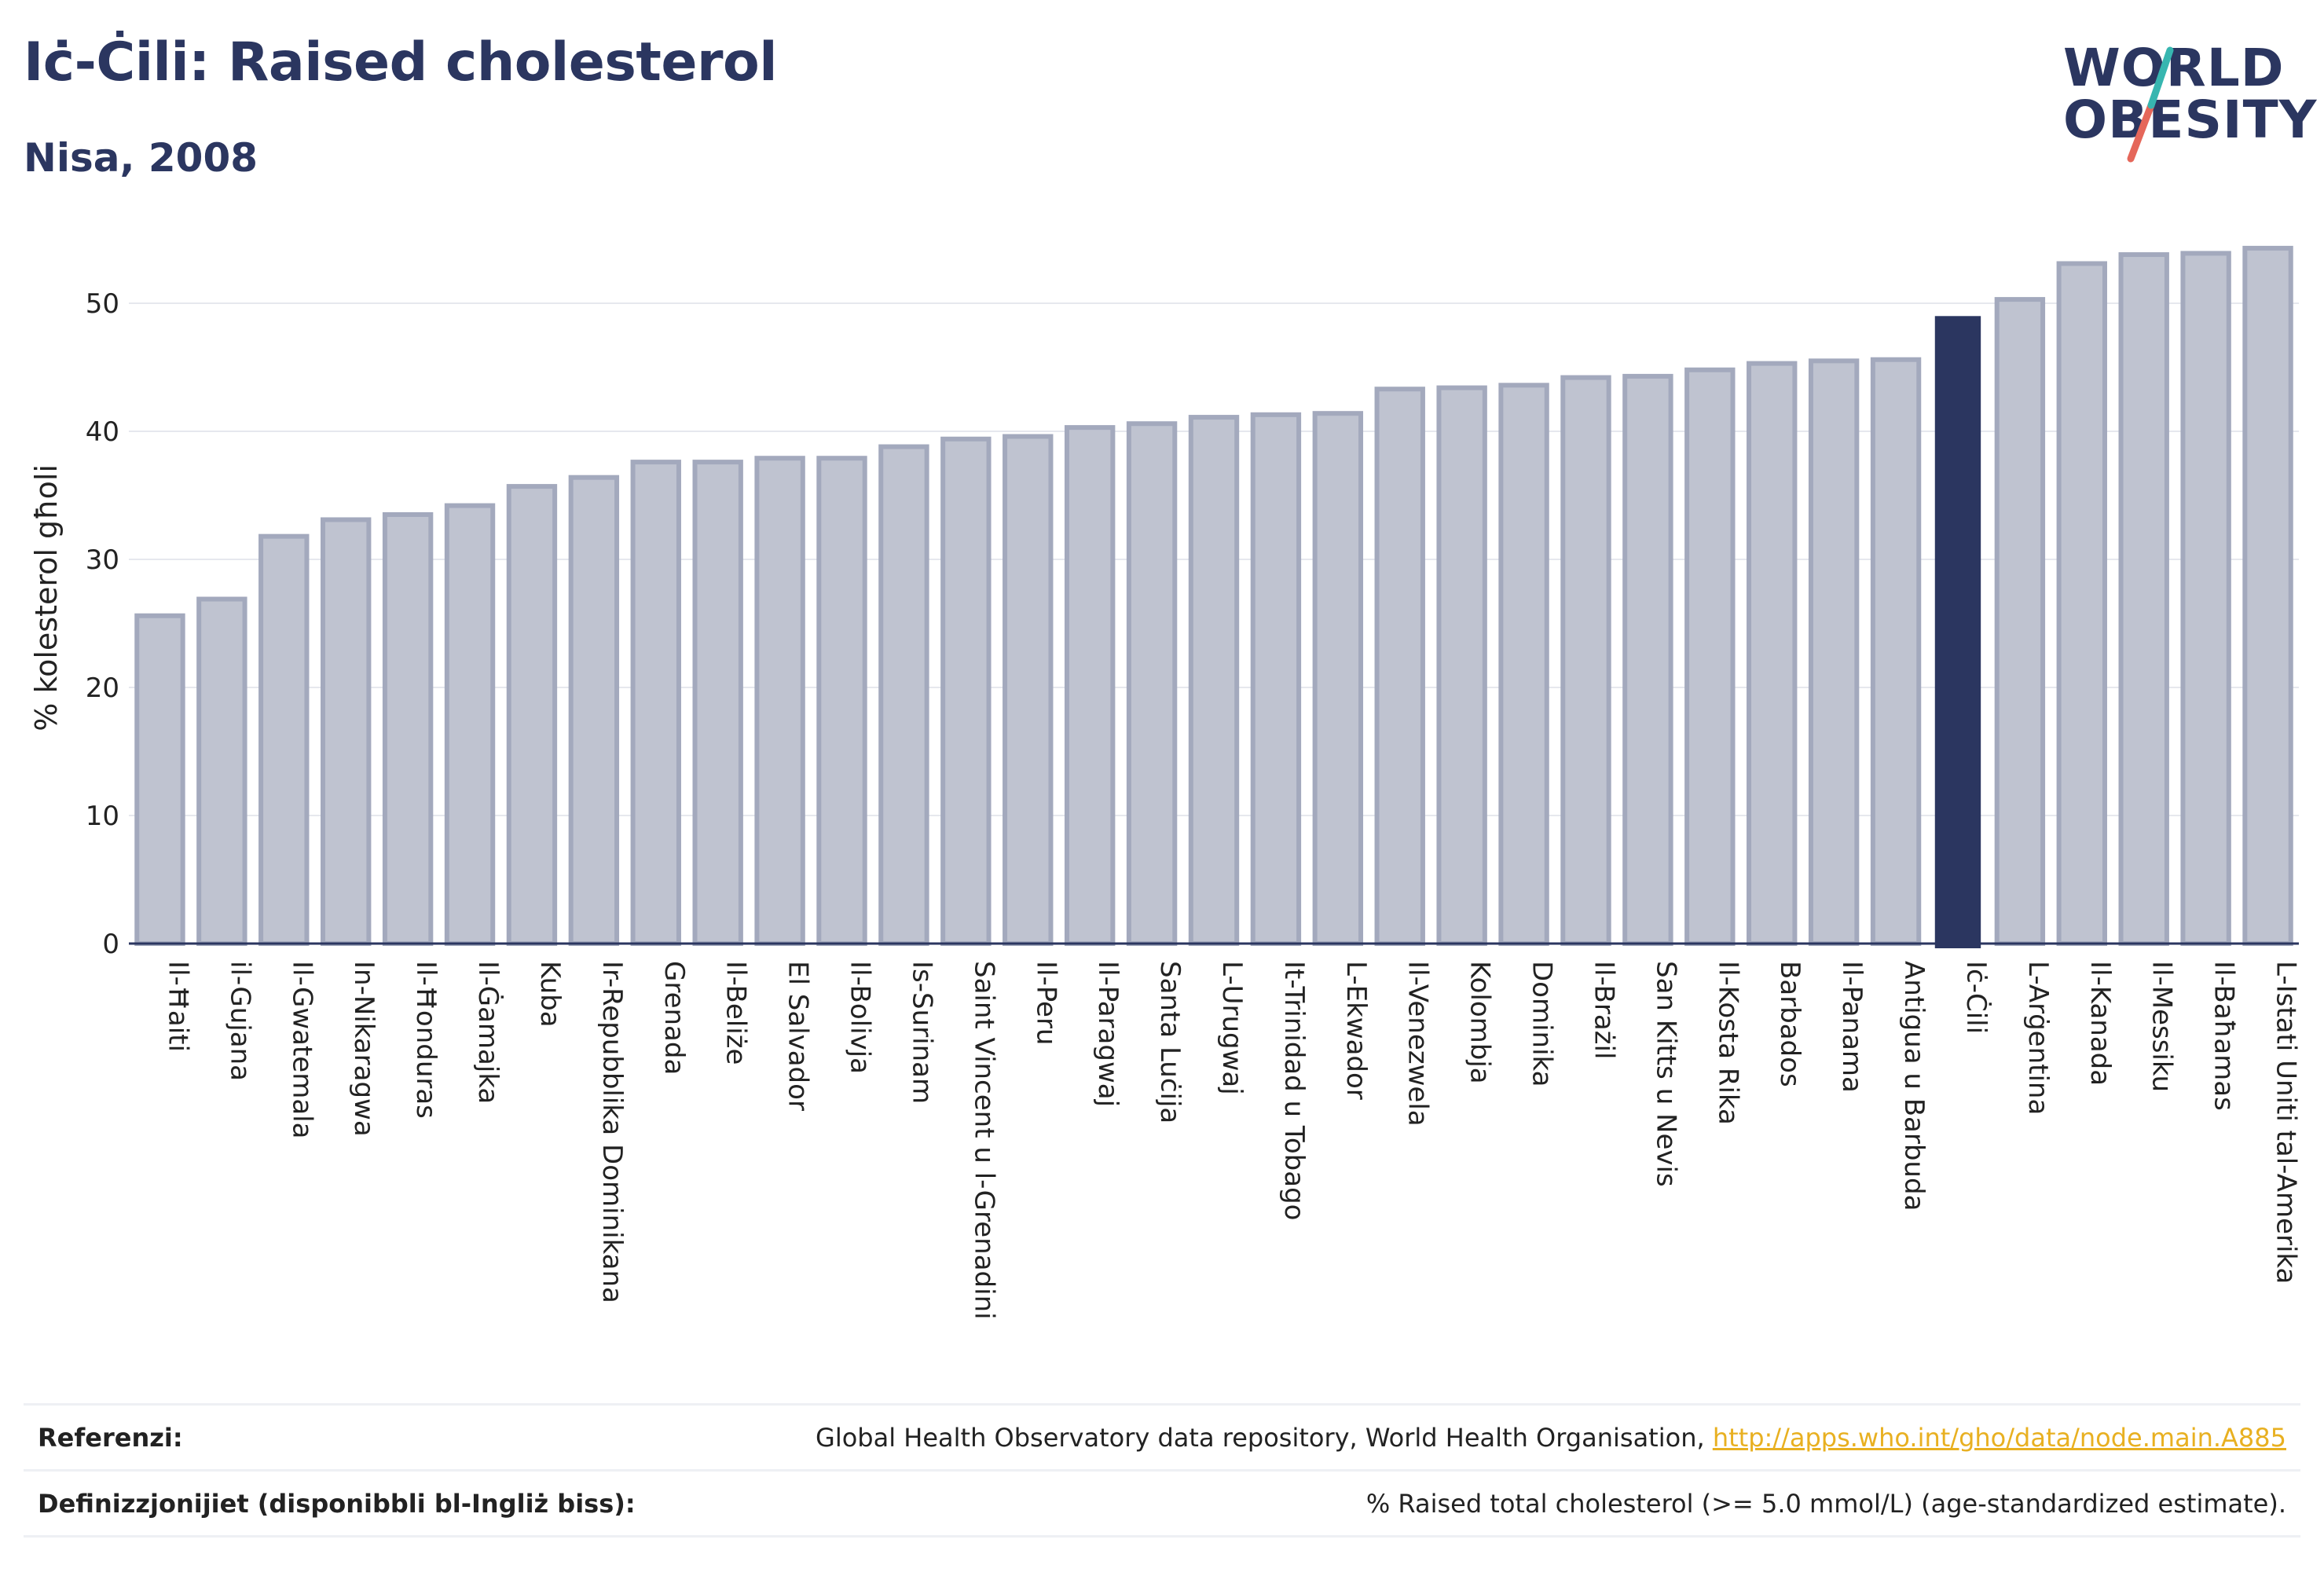 This screenshot has height=1576, width=2324. What do you see at coordinates (1789, 1024) in the screenshot?
I see `x-tick-label: Barbados` at bounding box center [1789, 1024].